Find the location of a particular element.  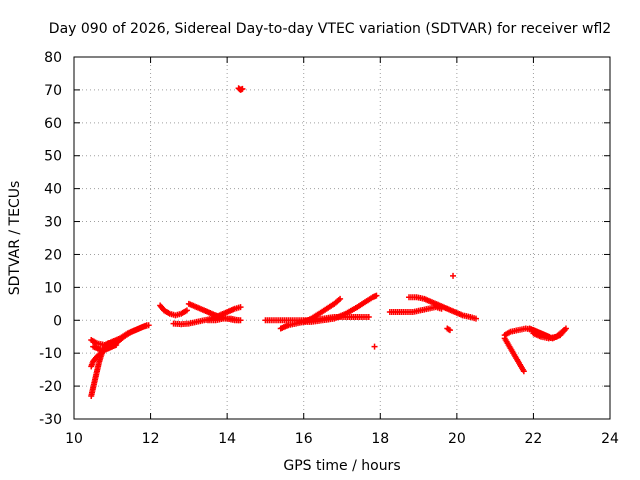

x-tick-label: 20 is located at coordinates (457, 439).